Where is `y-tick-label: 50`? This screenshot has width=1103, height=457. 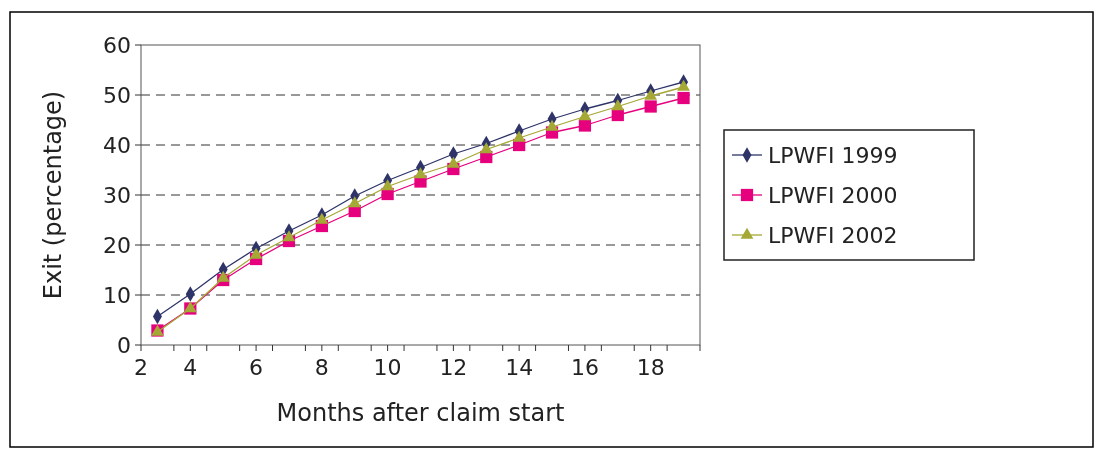
y-tick-label: 50 is located at coordinates (117, 95).